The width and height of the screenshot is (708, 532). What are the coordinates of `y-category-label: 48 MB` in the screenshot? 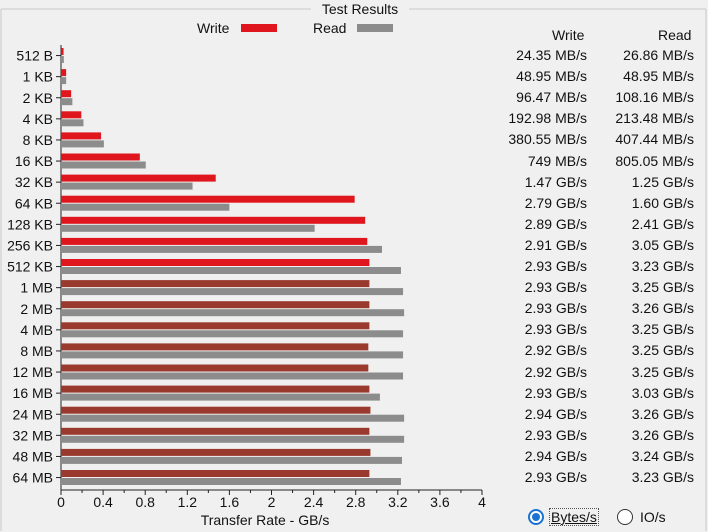 It's located at (33, 456).